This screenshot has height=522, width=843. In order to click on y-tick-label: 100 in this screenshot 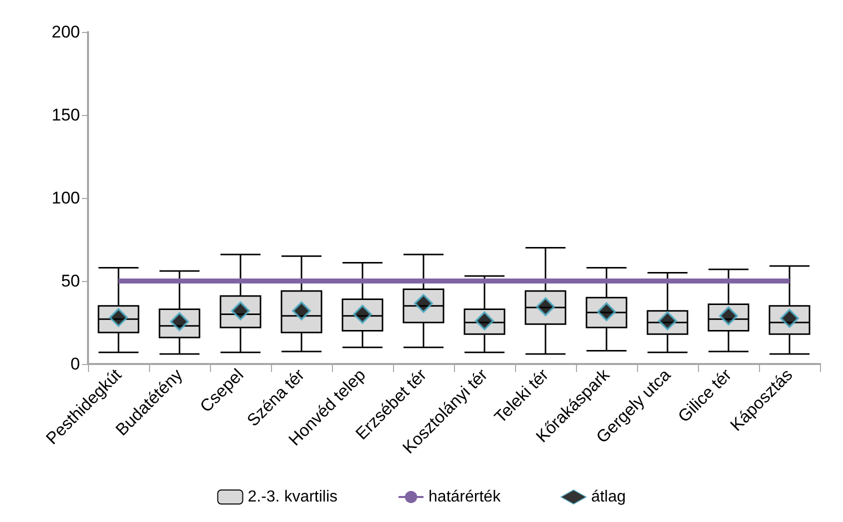, I will do `click(66, 198)`.